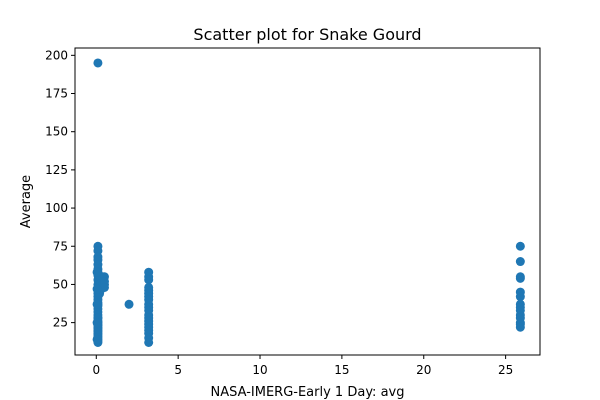 This screenshot has height=400, width=600. I want to click on y-tick-label: 75, so click(60, 246).